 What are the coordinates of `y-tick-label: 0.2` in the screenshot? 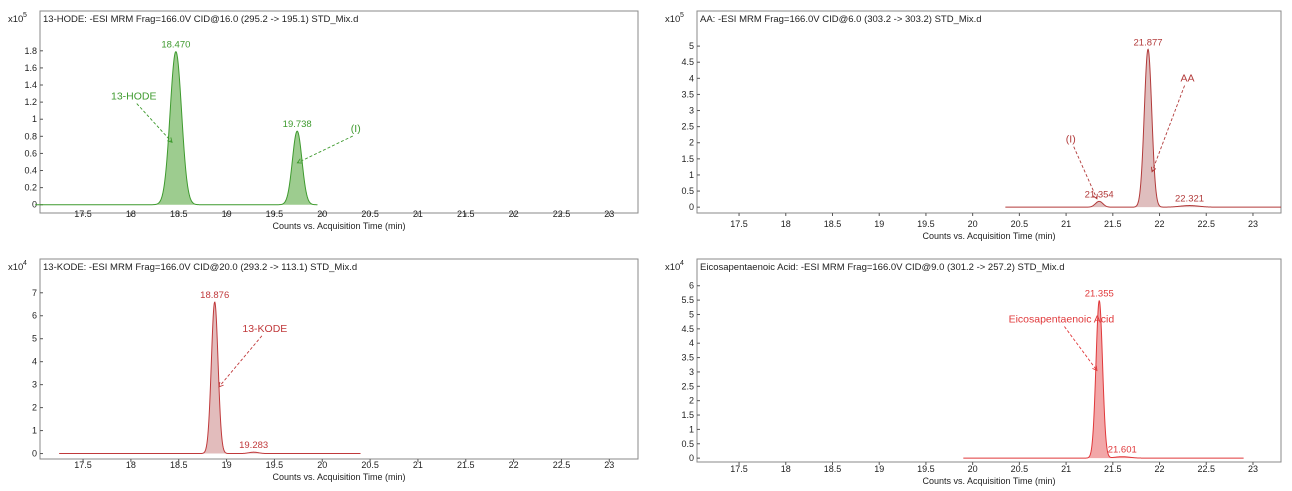 It's located at (30, 188).